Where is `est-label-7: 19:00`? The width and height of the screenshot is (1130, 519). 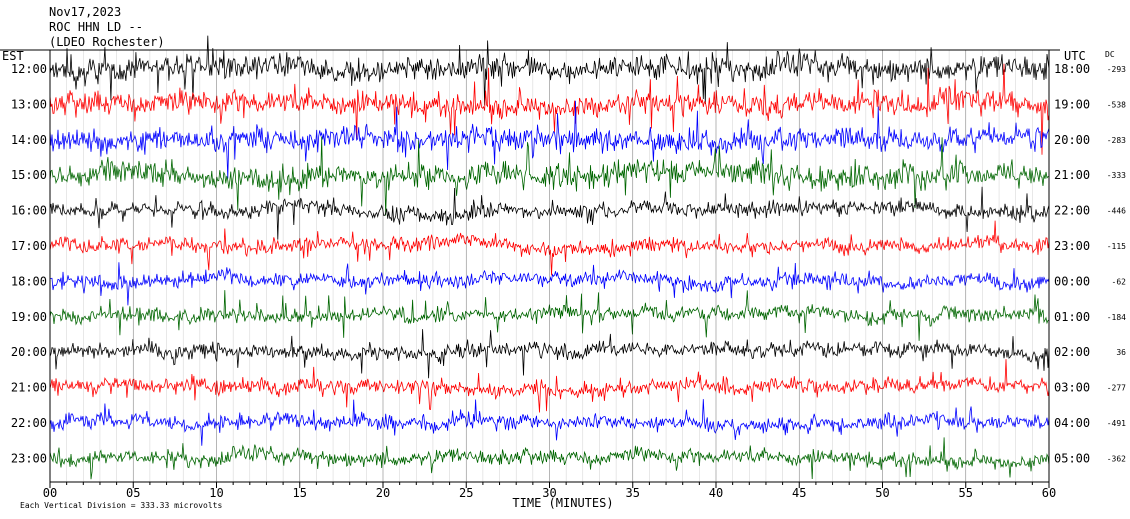 est-label-7: 19:00 is located at coordinates (29, 317).